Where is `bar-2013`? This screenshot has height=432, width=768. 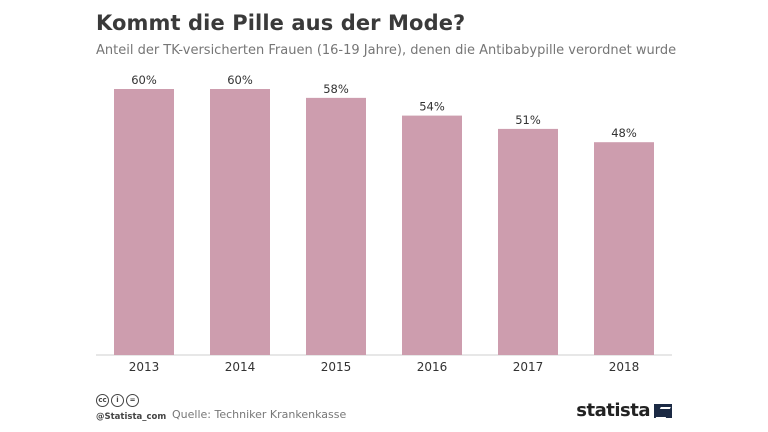
bar-2013 is located at coordinates (144, 222).